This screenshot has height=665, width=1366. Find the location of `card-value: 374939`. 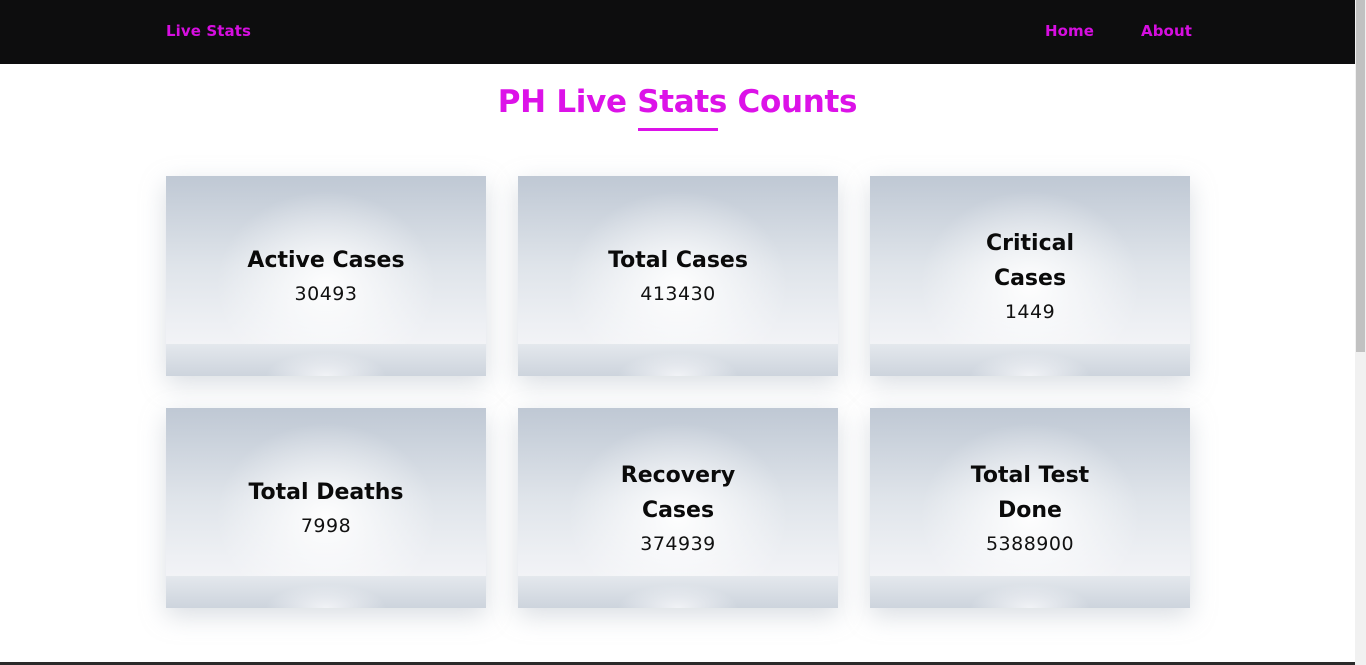

card-value: 374939 is located at coordinates (678, 543).